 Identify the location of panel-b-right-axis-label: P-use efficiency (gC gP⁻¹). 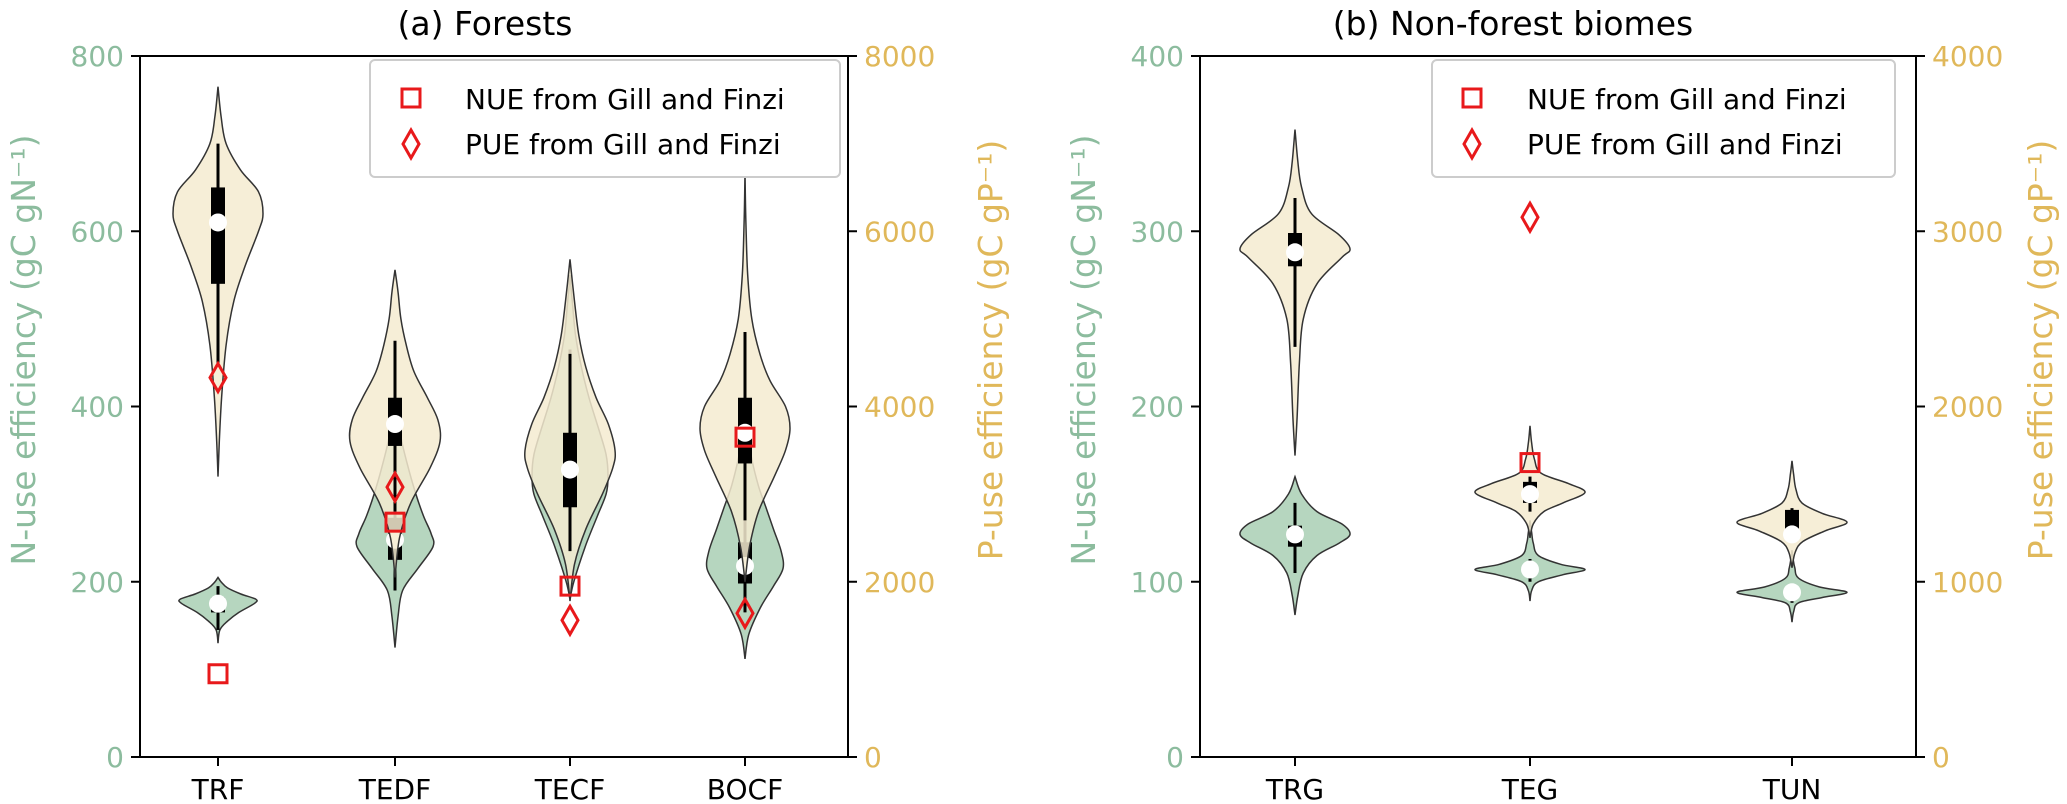
(2040, 350).